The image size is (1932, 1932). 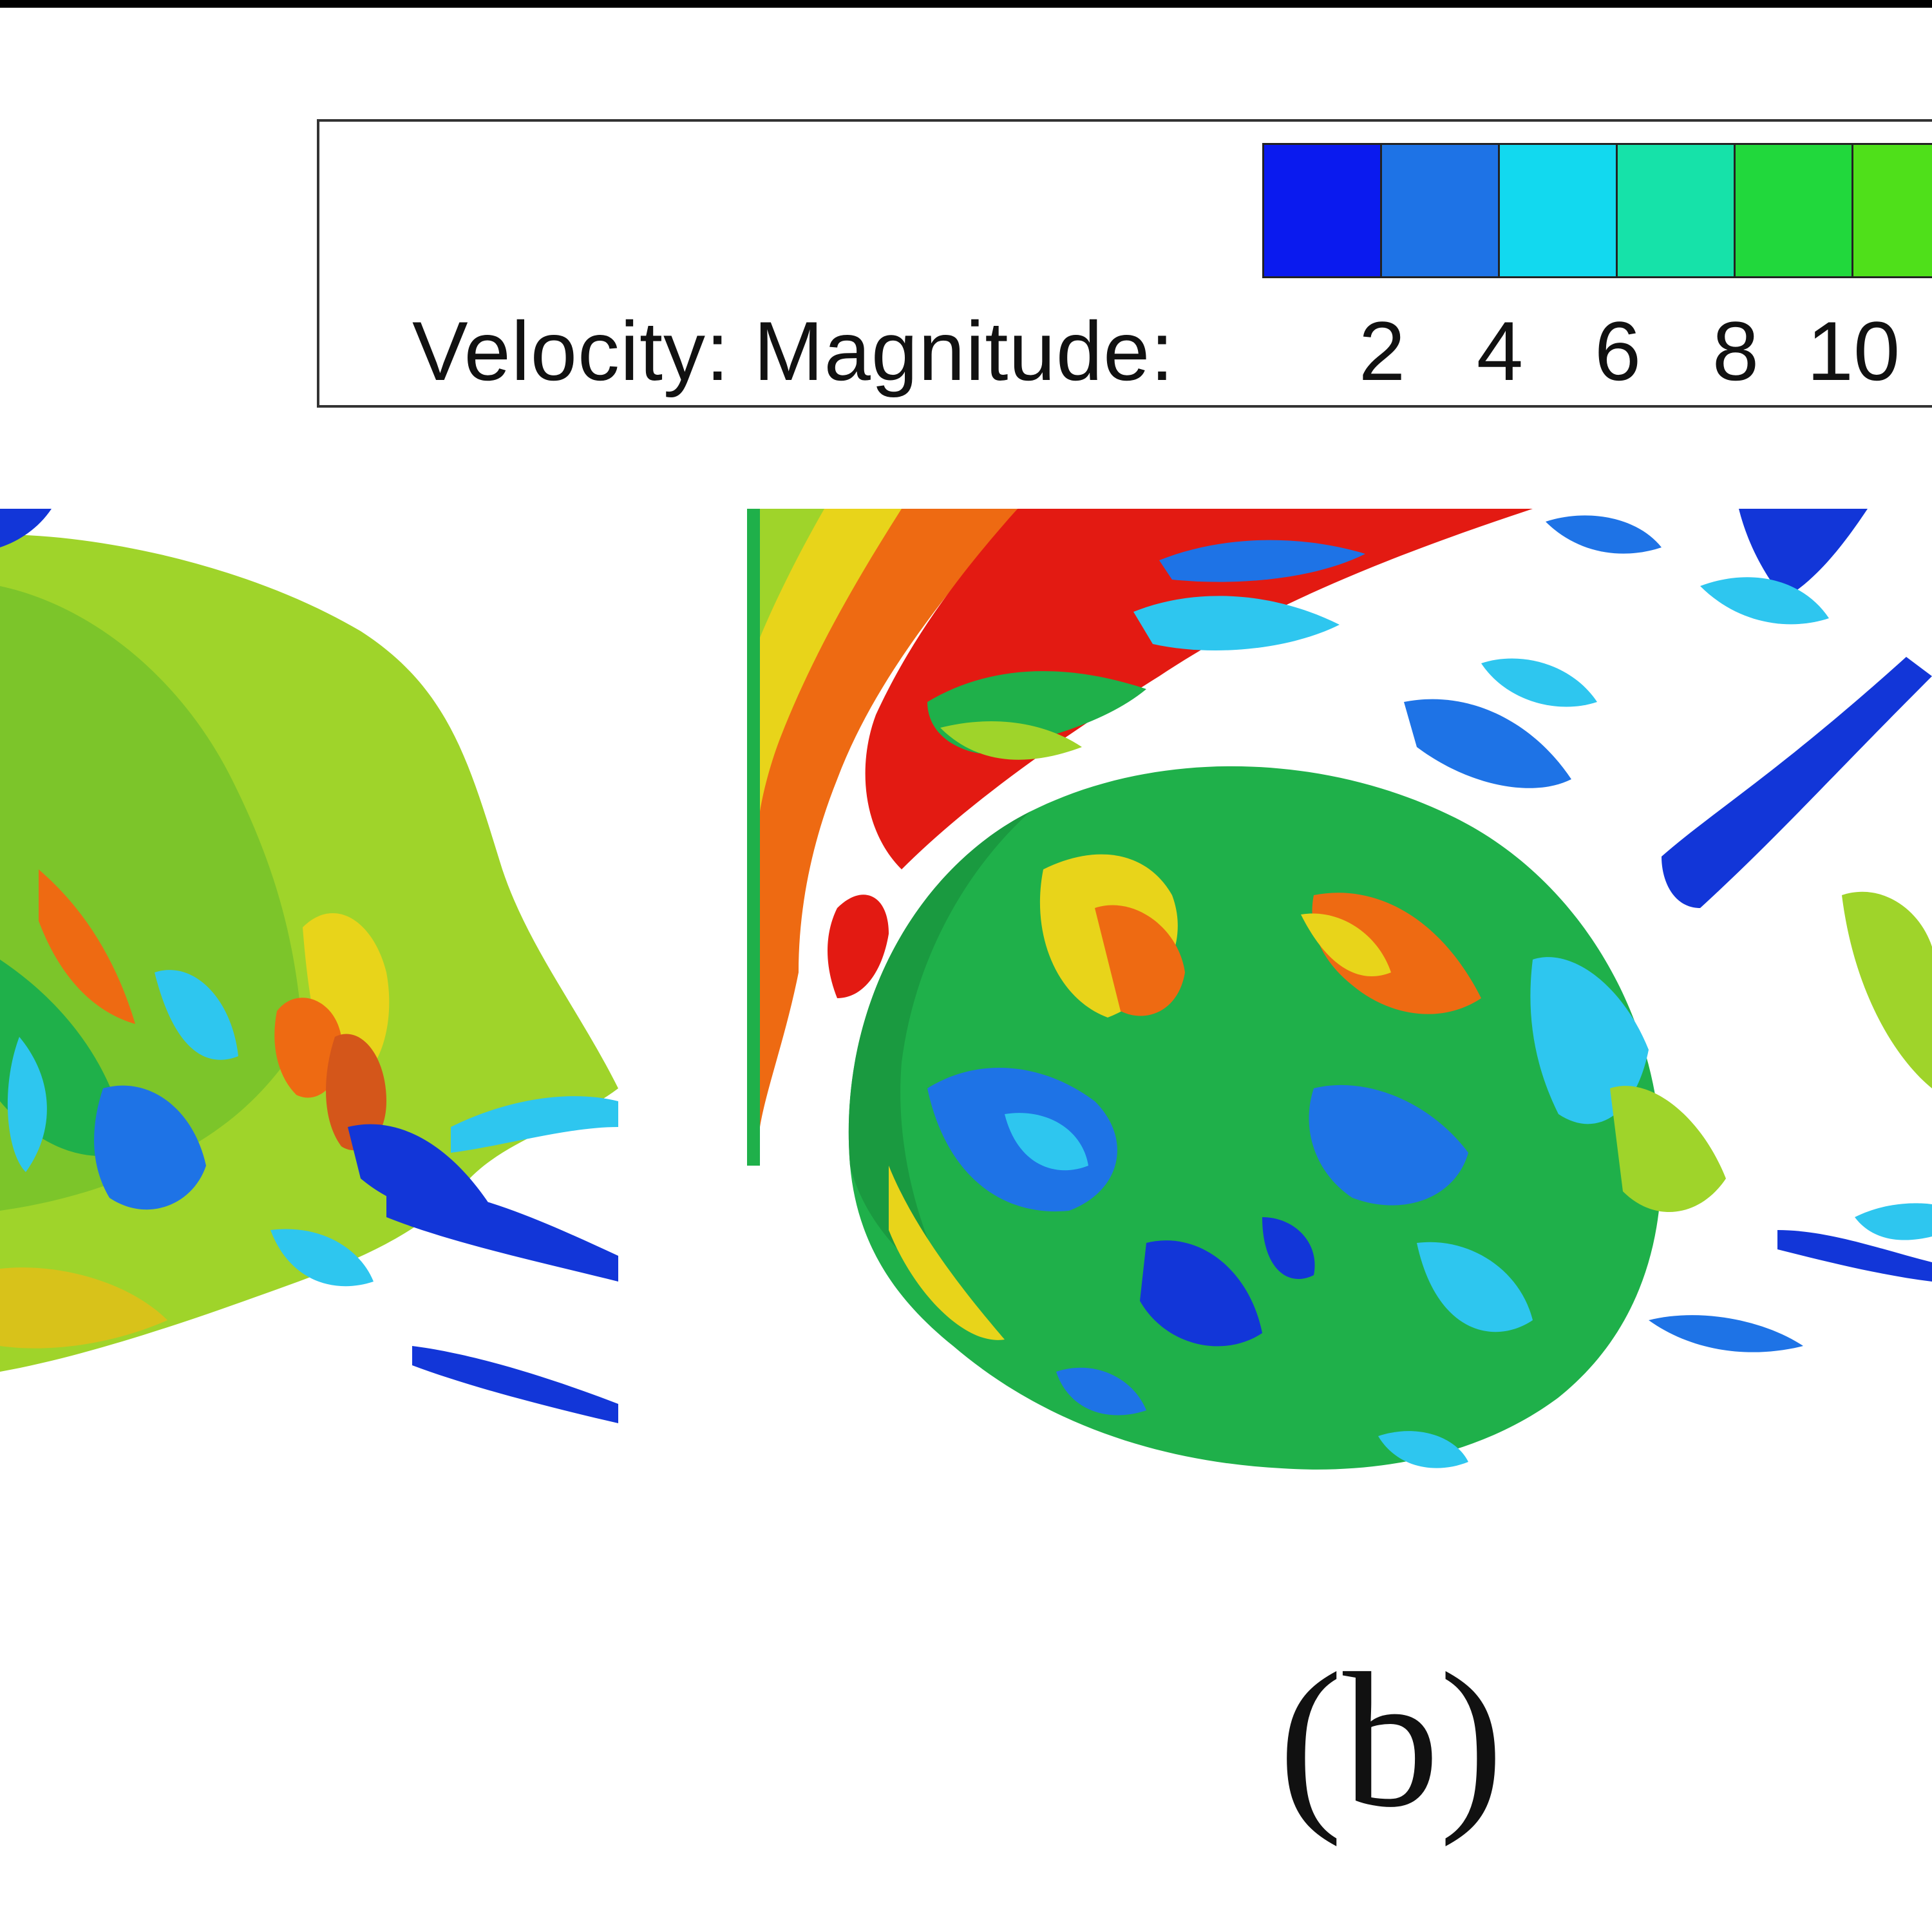 I want to click on top-border-rule, so click(x=966, y=4).